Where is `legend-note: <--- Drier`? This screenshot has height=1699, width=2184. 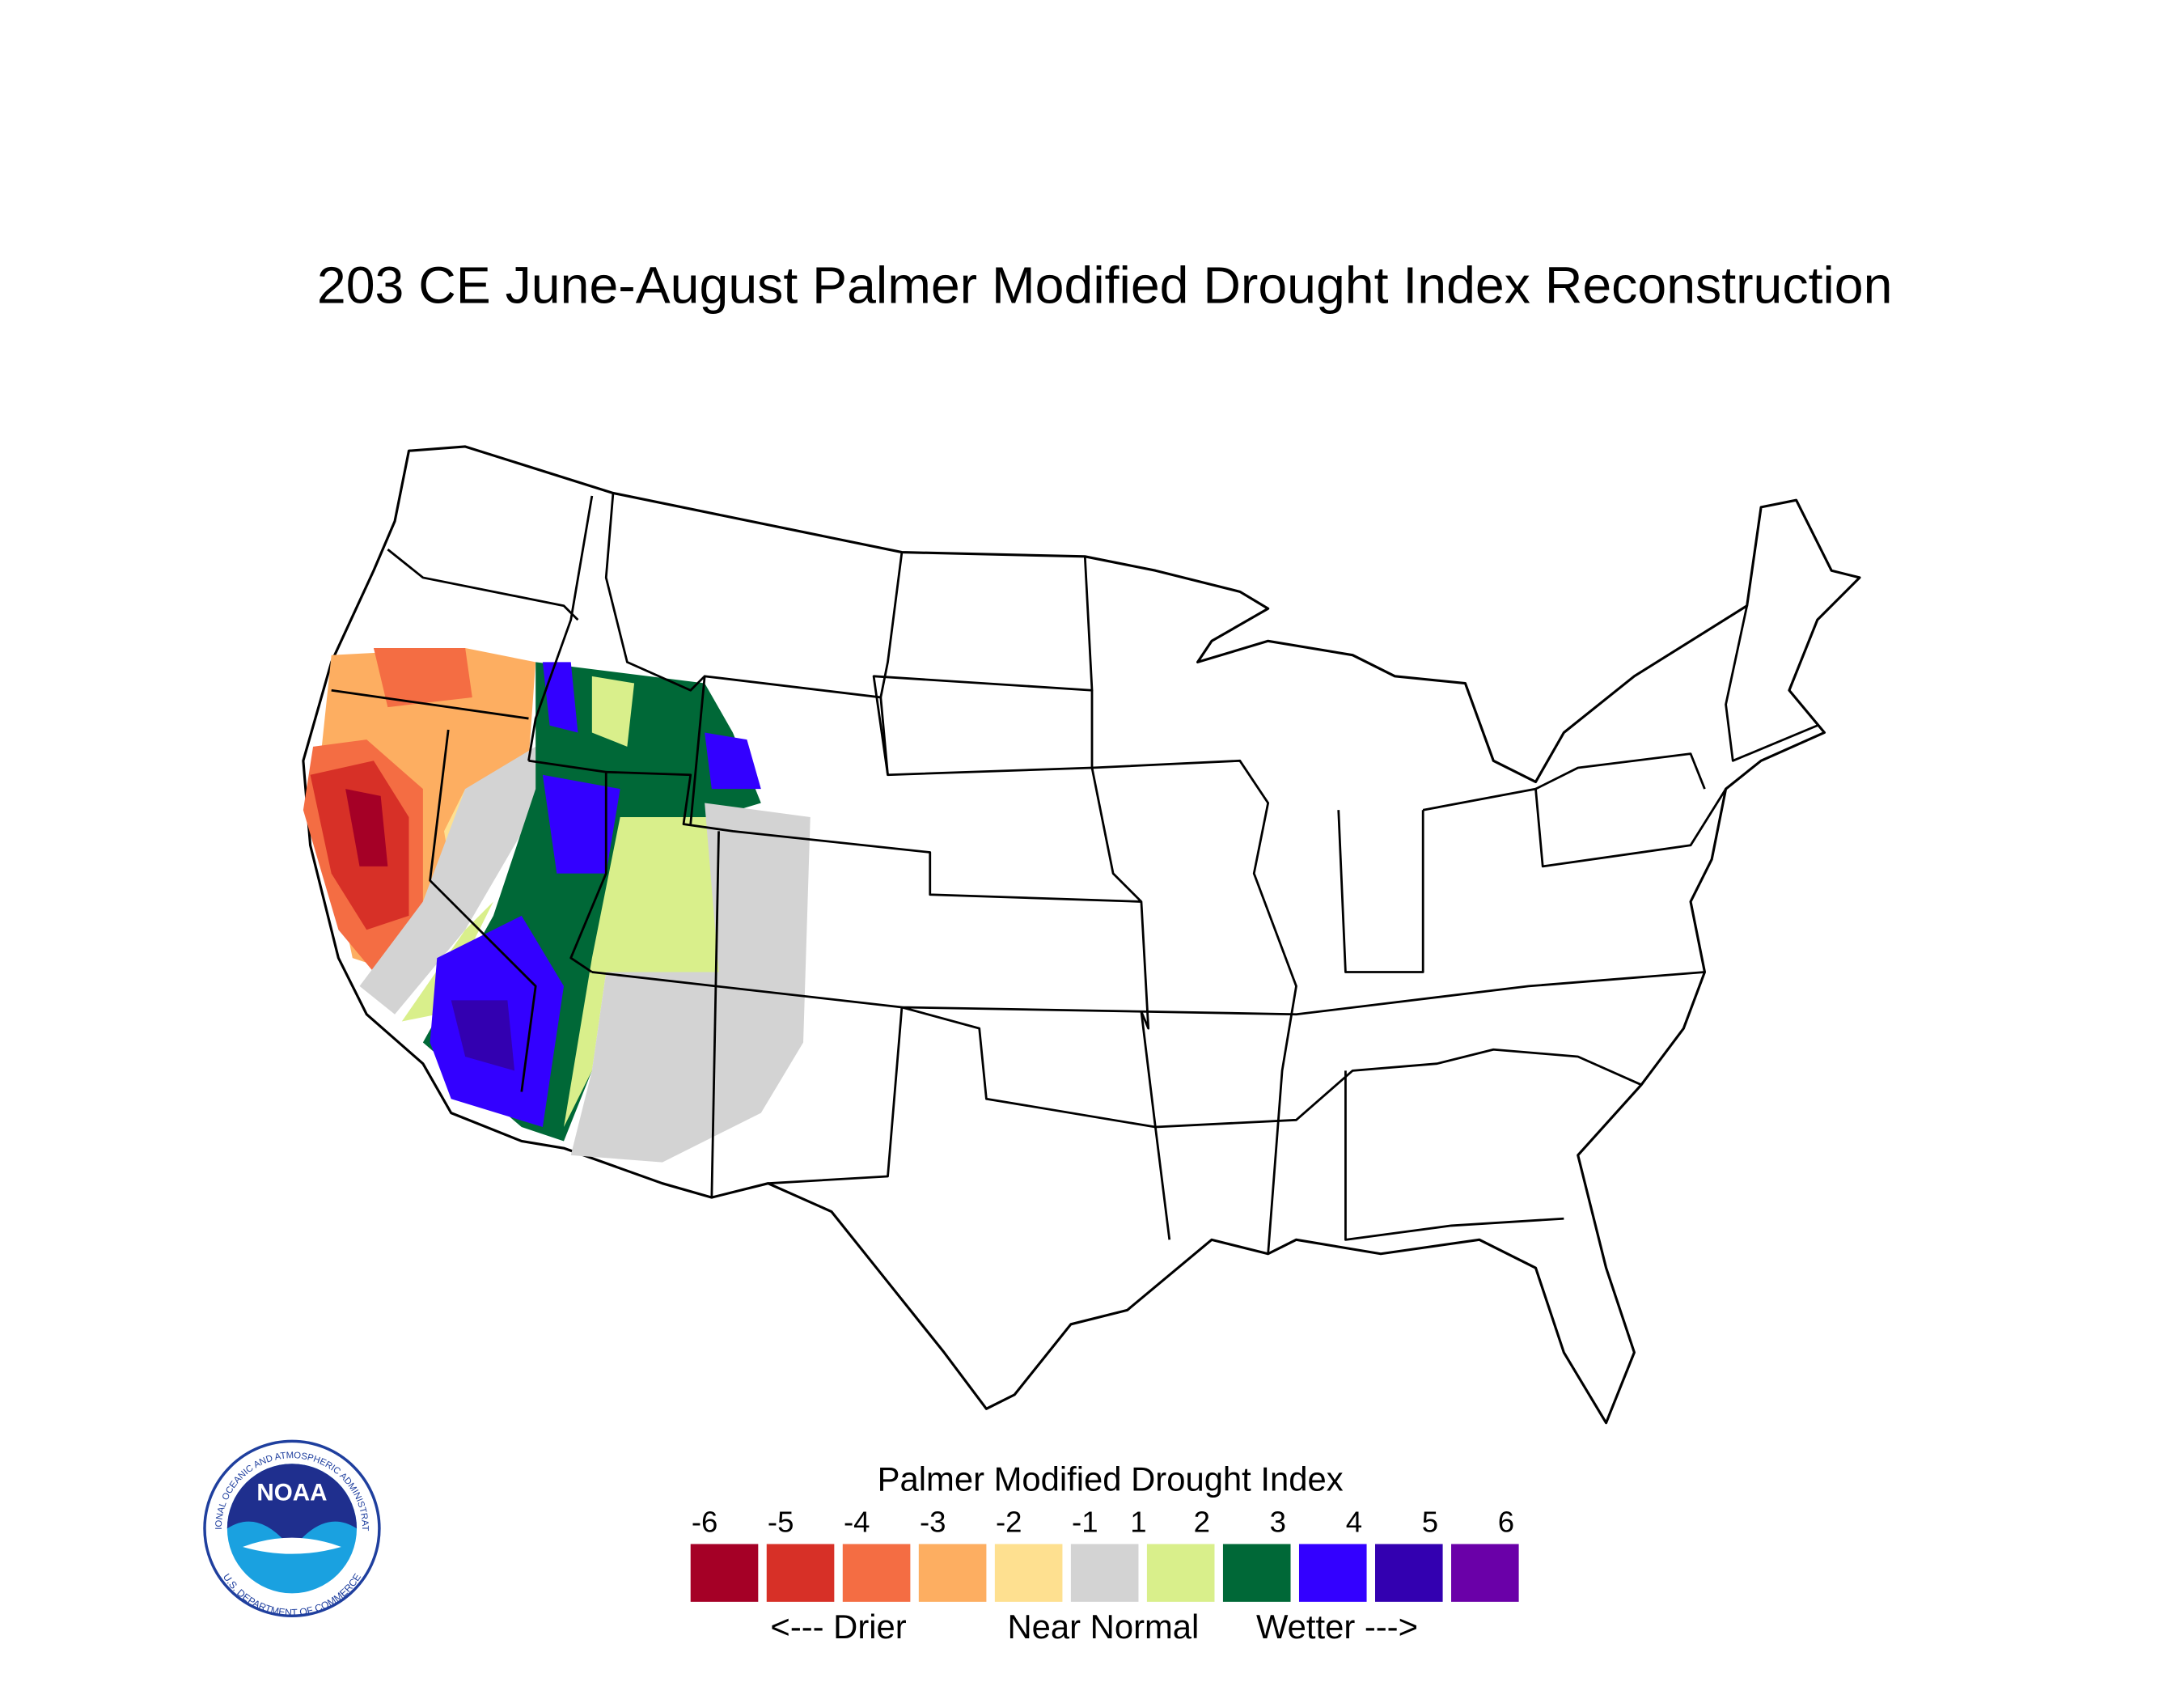
legend-note: <--- Drier is located at coordinates (838, 1627).